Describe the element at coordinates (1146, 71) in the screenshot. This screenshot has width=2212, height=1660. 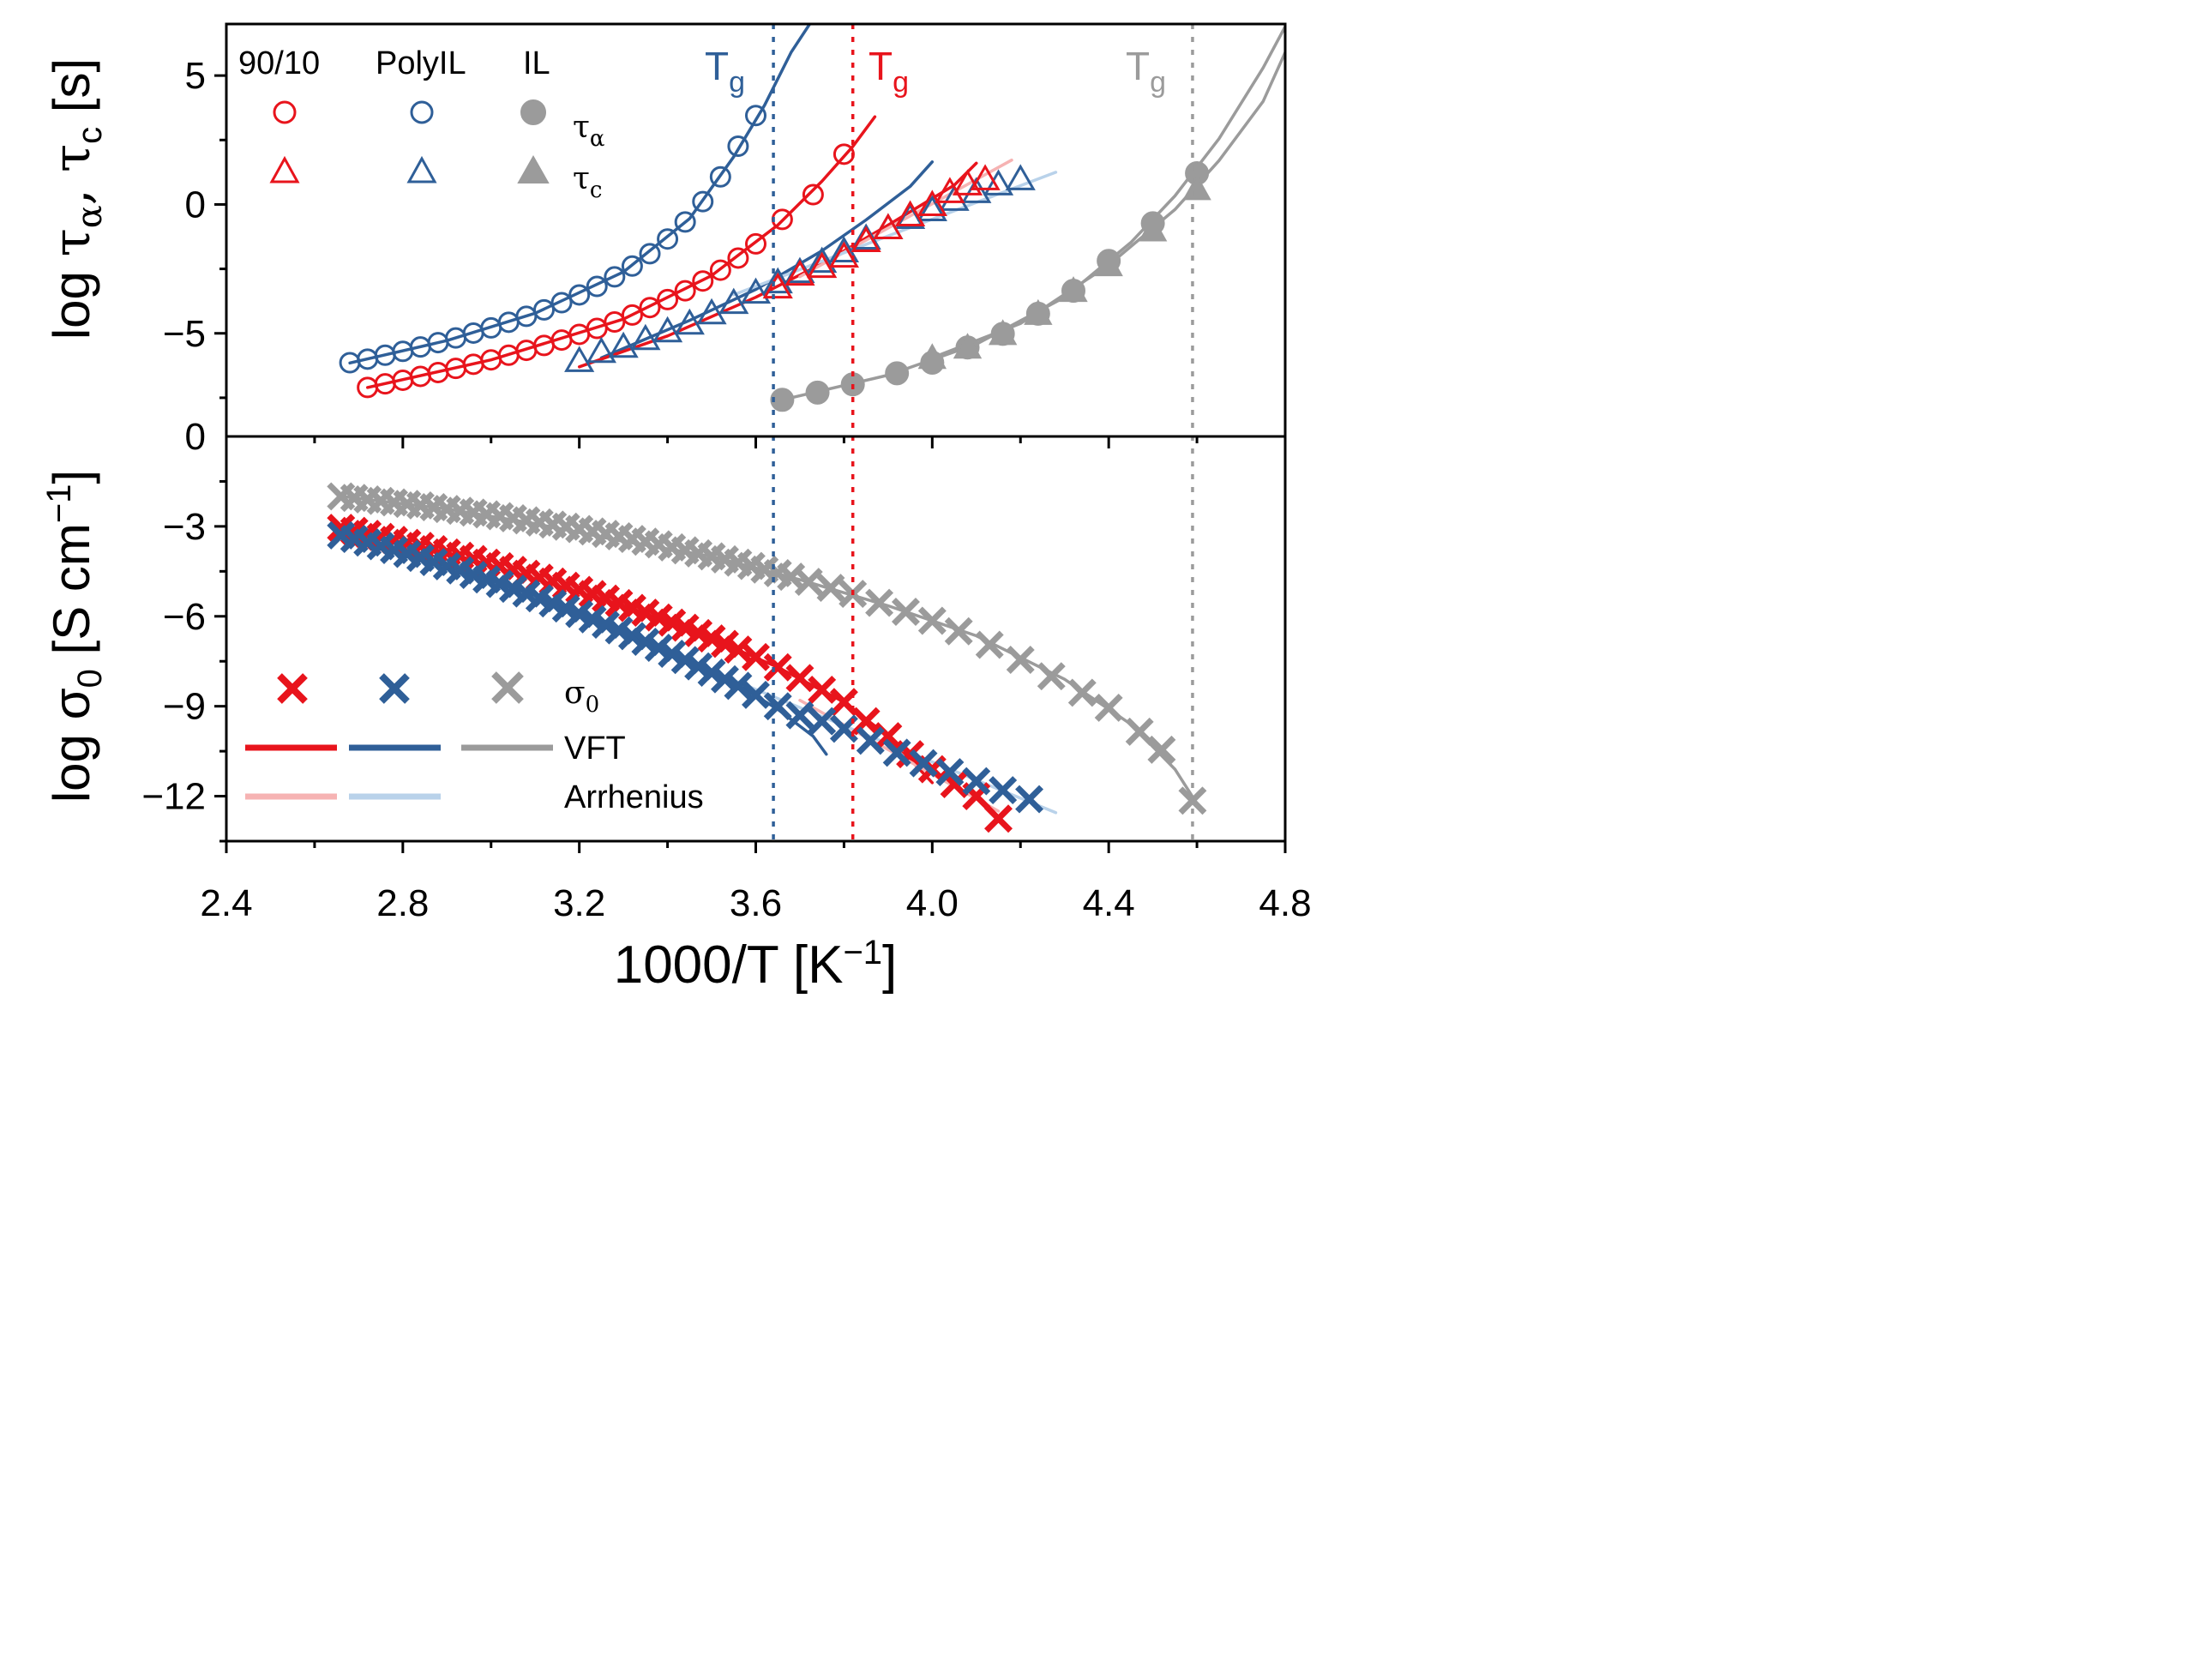
I see `tg-label-il: Tg` at that location.